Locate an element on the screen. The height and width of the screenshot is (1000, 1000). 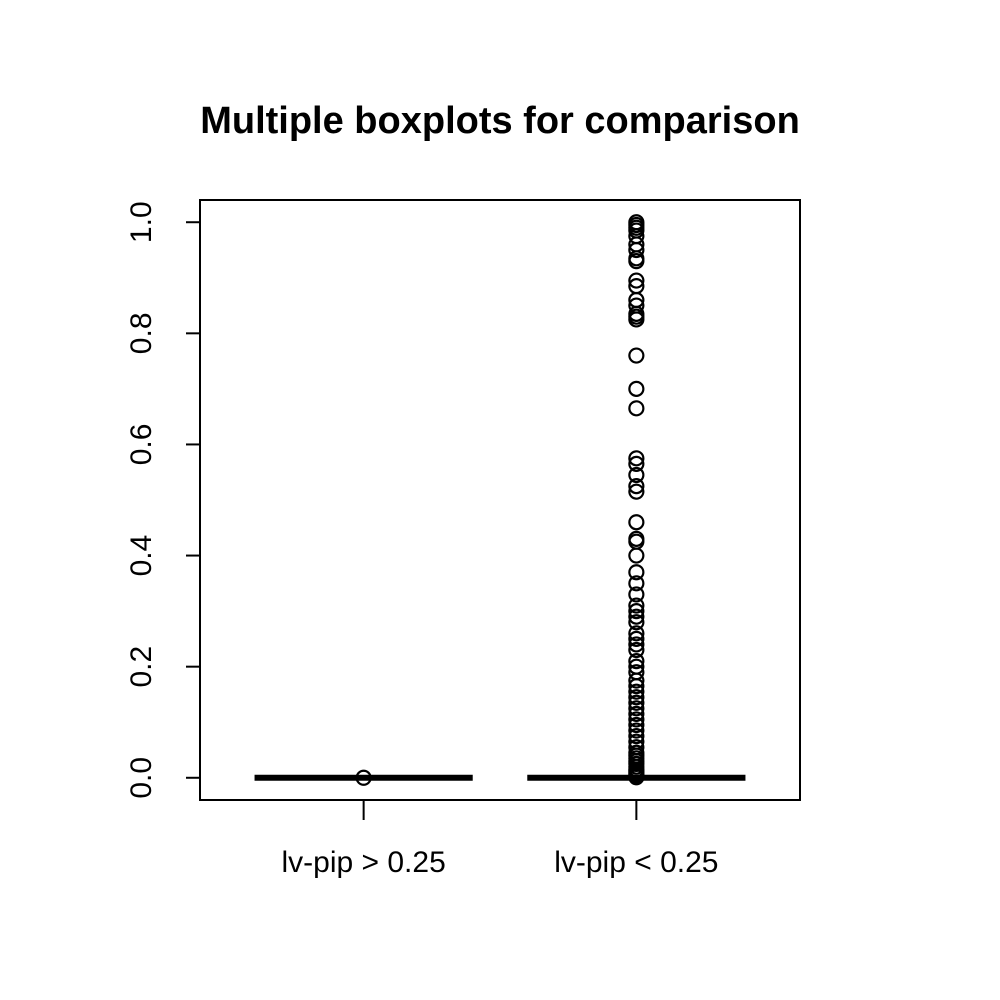
y-tick-label: 0.6 is located at coordinates (141, 445).